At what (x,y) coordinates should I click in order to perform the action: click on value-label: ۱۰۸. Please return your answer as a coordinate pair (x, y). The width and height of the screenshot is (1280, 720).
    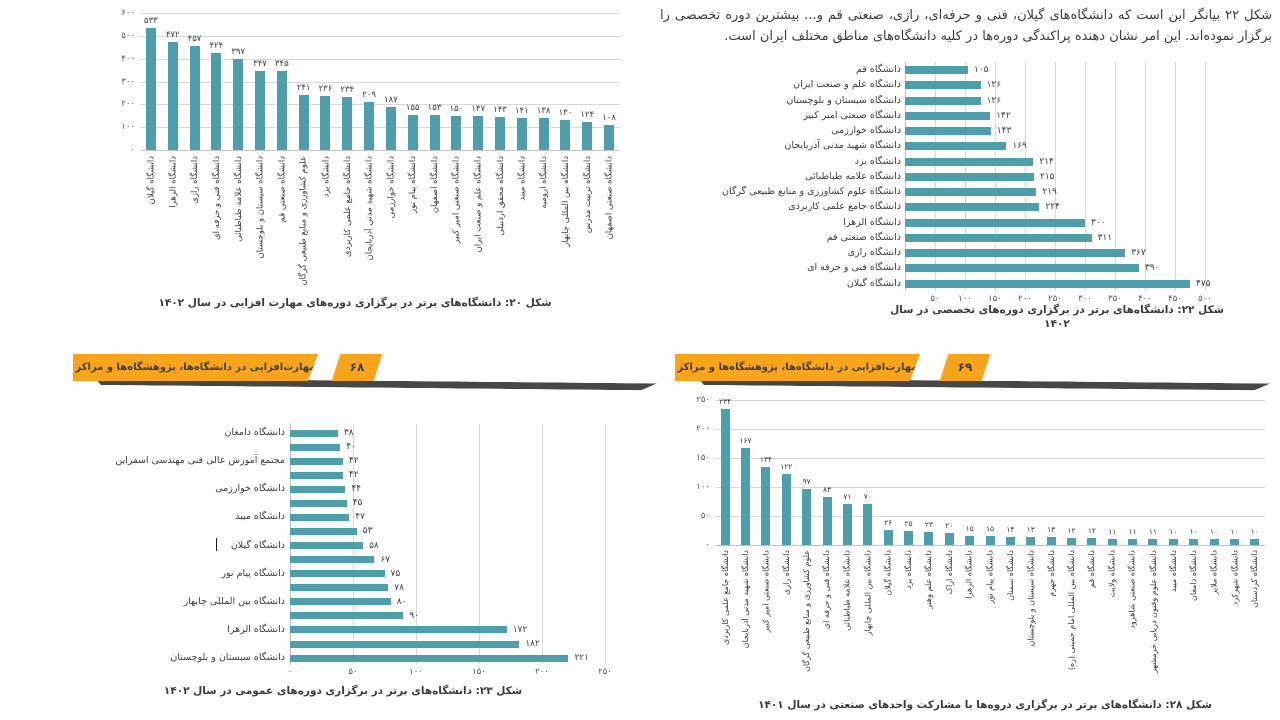
    Looking at the image, I should click on (609, 118).